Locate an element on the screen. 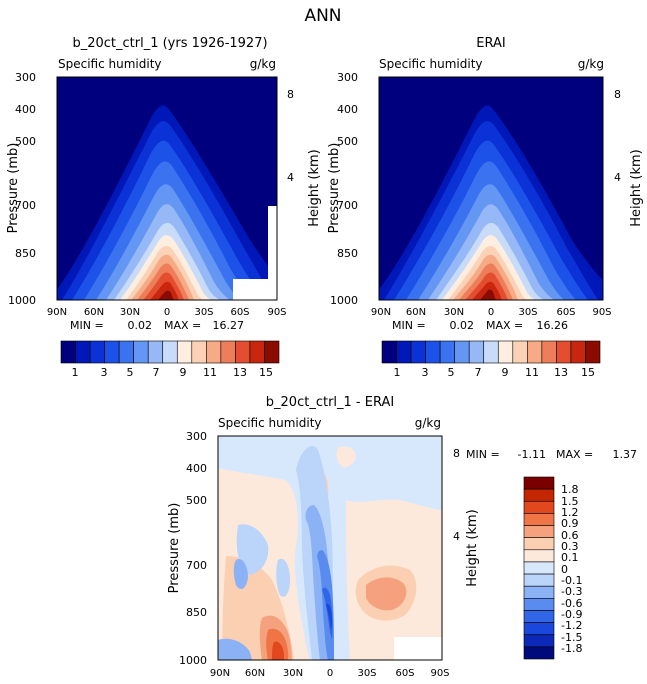  y-tick-label: 850 is located at coordinates (25, 253).